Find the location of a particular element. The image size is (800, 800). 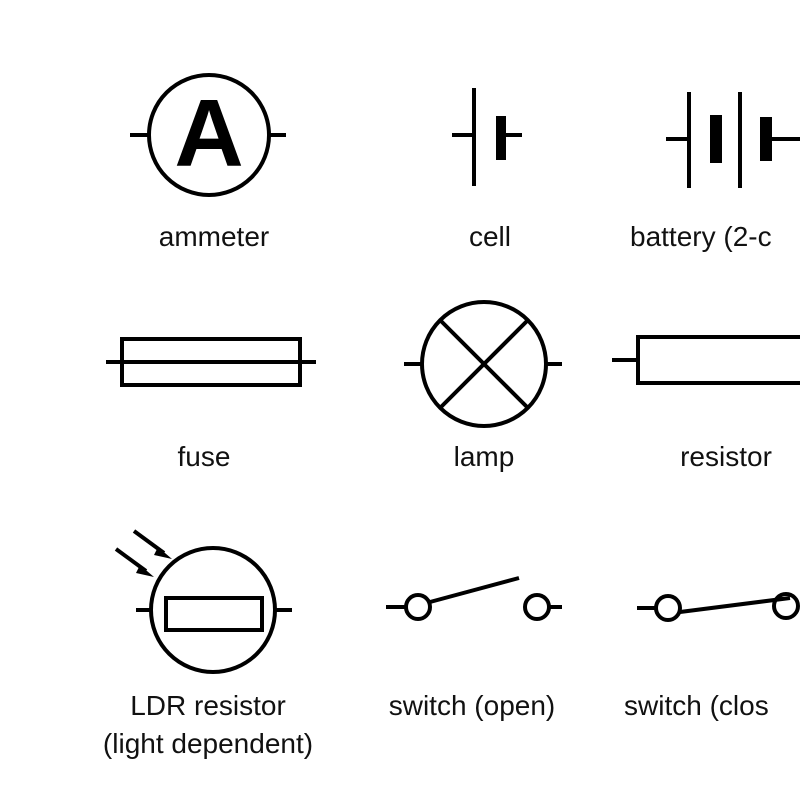

switch-closed-label: switch (clos is located at coordinates (696, 705).